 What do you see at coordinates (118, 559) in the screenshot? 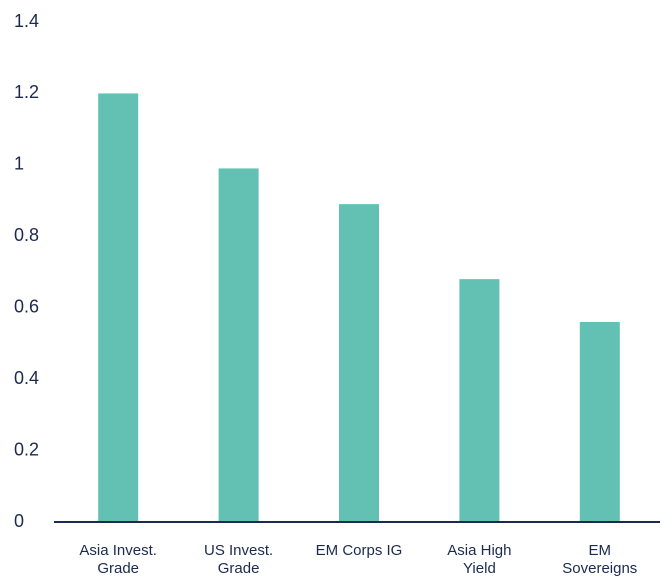
I see `x-tick-label: Asia Invest. Grade` at bounding box center [118, 559].